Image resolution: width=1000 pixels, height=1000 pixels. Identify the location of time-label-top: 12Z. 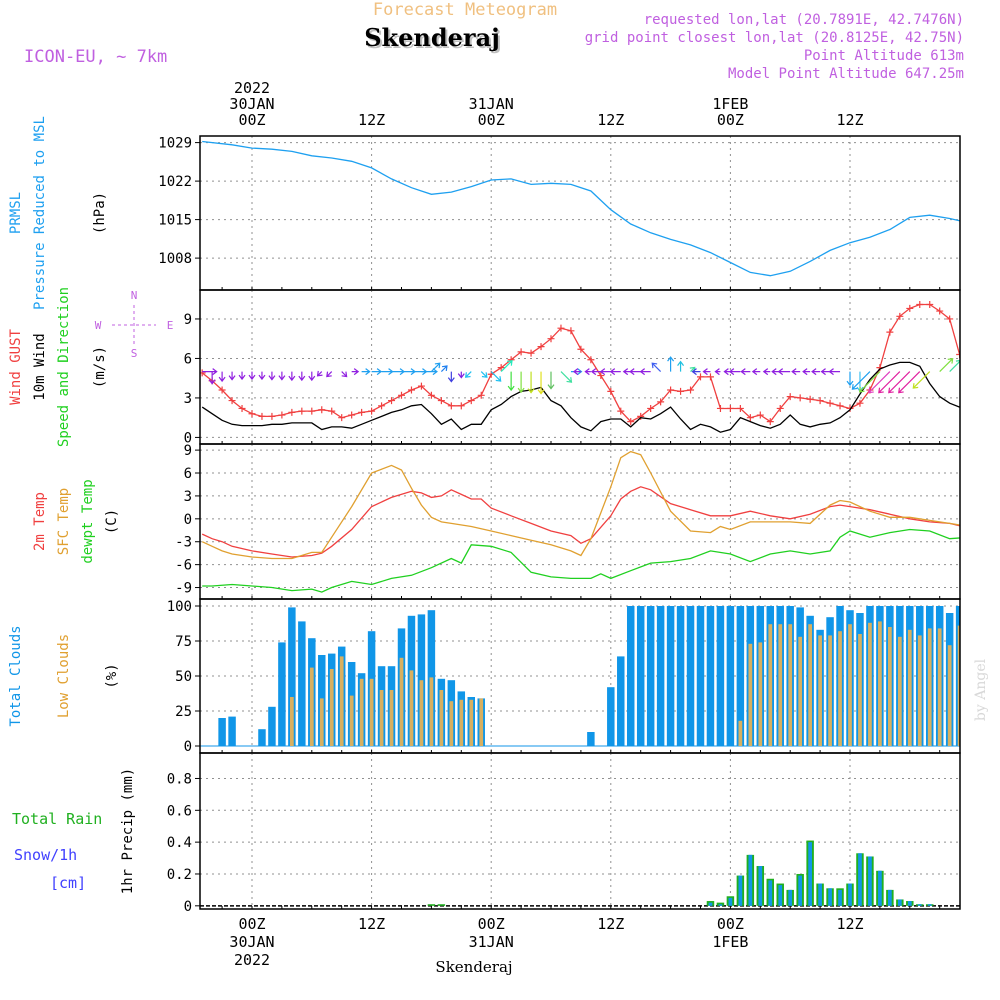
(849, 120).